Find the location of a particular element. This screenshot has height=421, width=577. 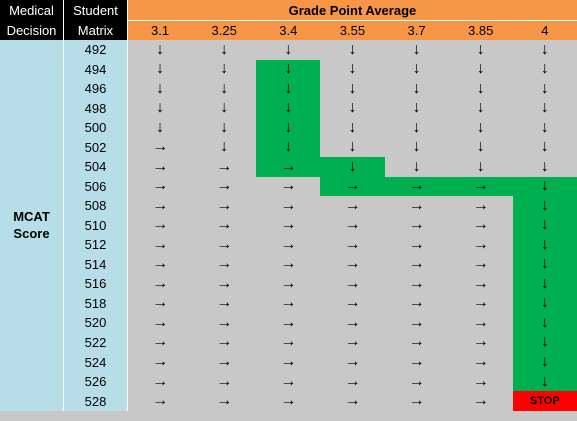

mcat-score-label: 514 is located at coordinates (96, 264).